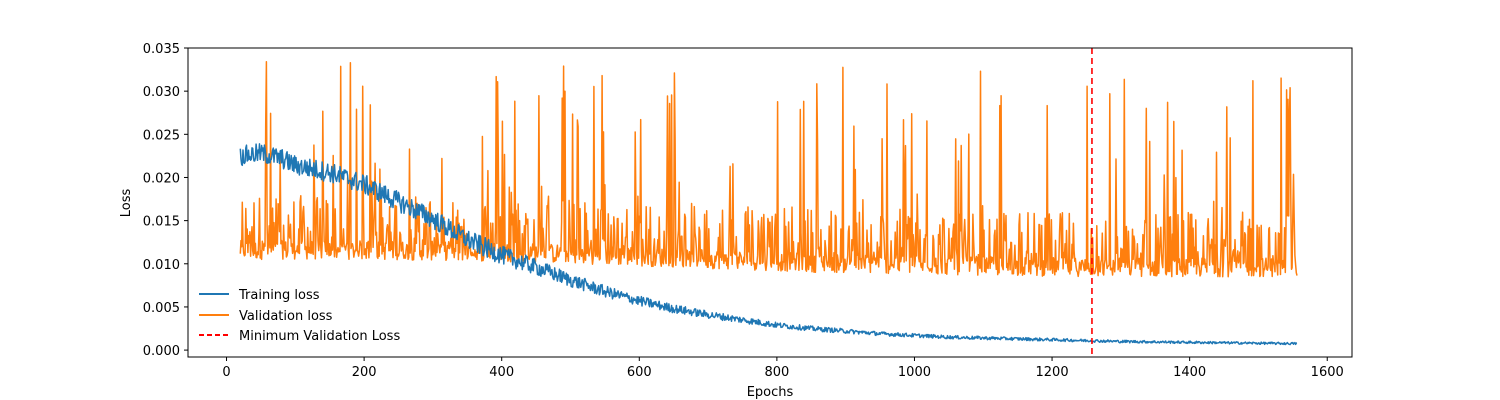 The height and width of the screenshot is (400, 1500). I want to click on x-tick-label: 600, so click(639, 372).